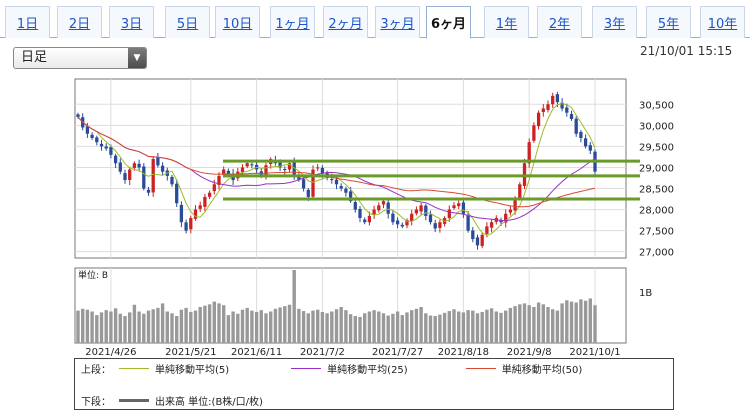  What do you see at coordinates (345, 22) in the screenshot?
I see `tab-2ヶ月: 2ヶ月` at bounding box center [345, 22].